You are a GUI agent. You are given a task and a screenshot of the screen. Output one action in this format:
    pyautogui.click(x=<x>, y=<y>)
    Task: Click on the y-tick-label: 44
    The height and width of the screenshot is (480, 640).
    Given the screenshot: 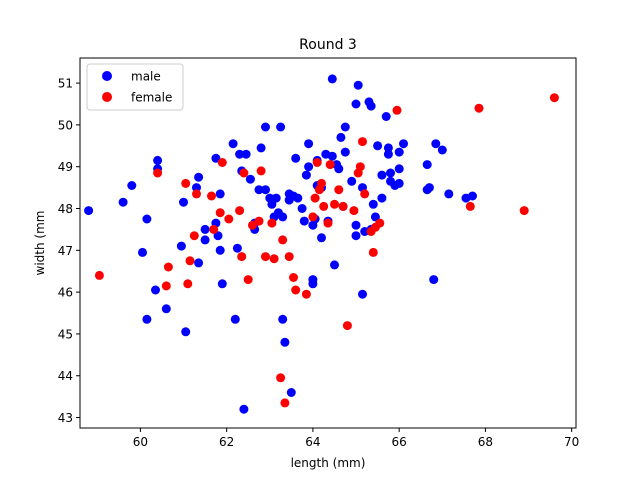 What is the action you would take?
    pyautogui.click(x=65, y=376)
    